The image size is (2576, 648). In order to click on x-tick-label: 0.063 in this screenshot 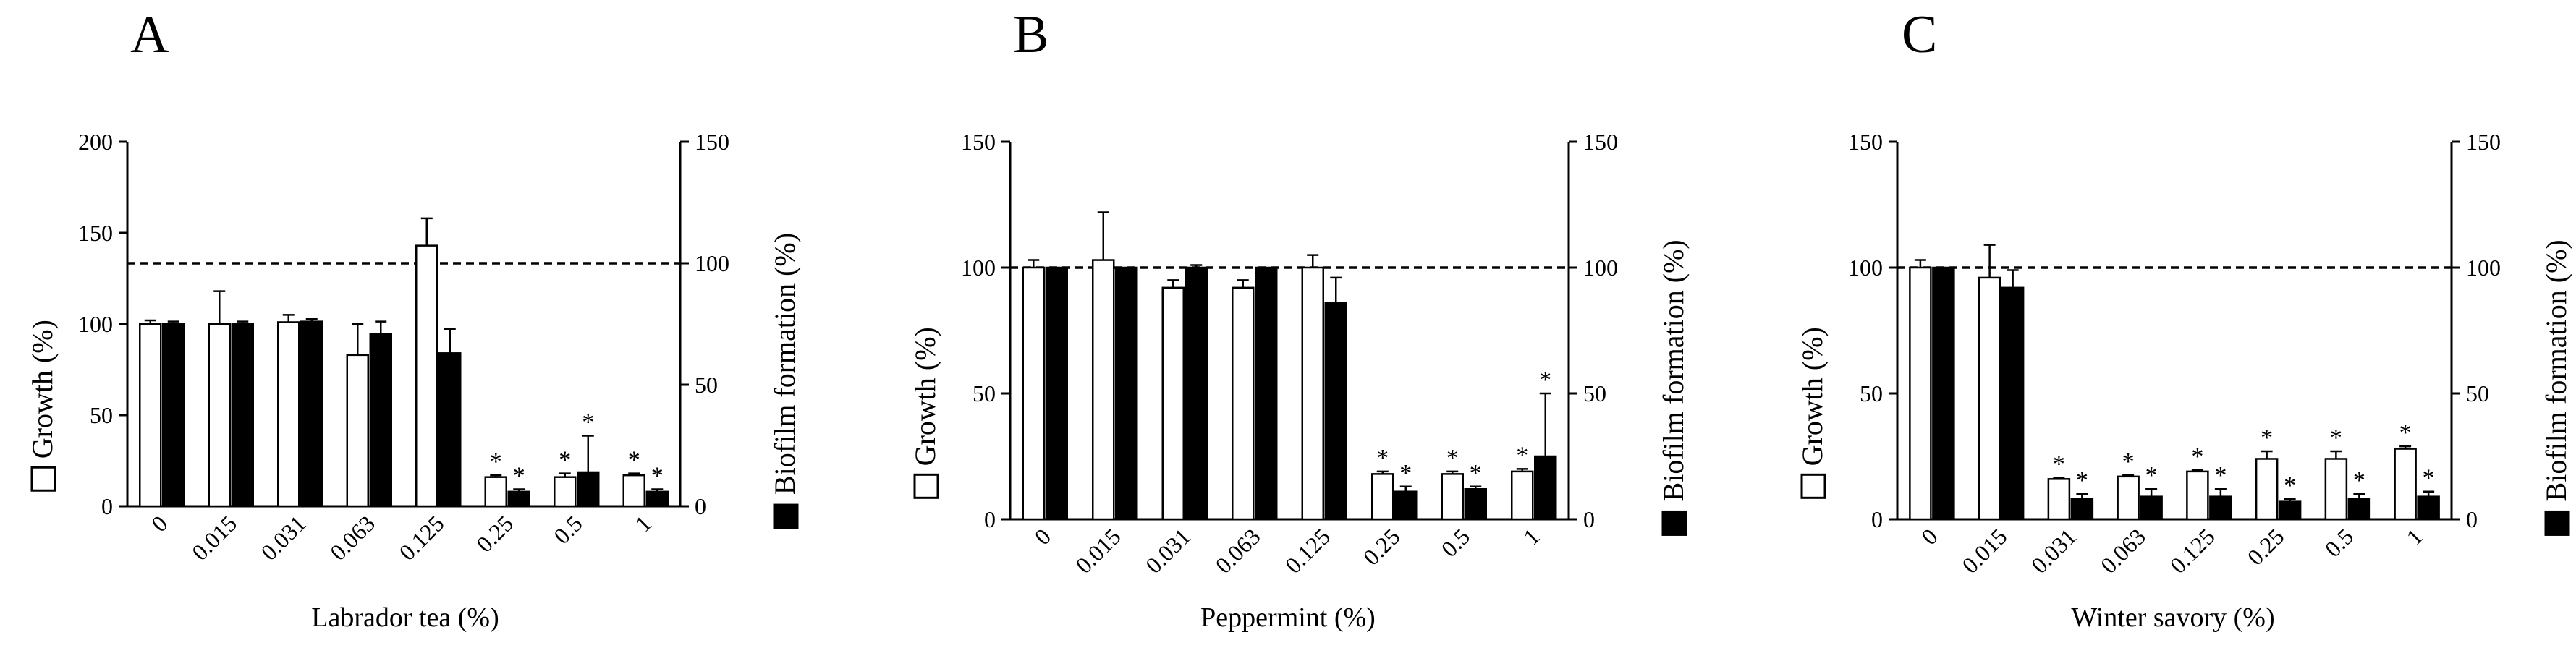, I will do `click(1237, 550)`.